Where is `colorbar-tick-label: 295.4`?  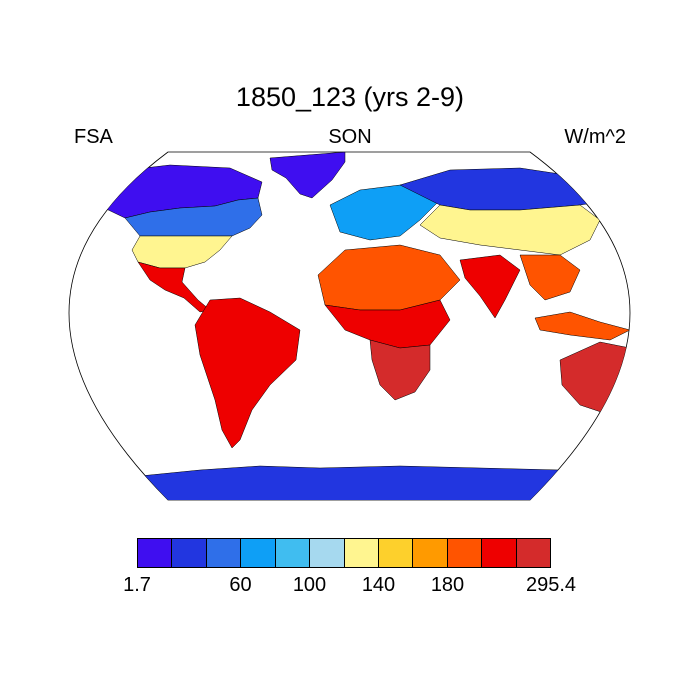 colorbar-tick-label: 295.4 is located at coordinates (551, 585).